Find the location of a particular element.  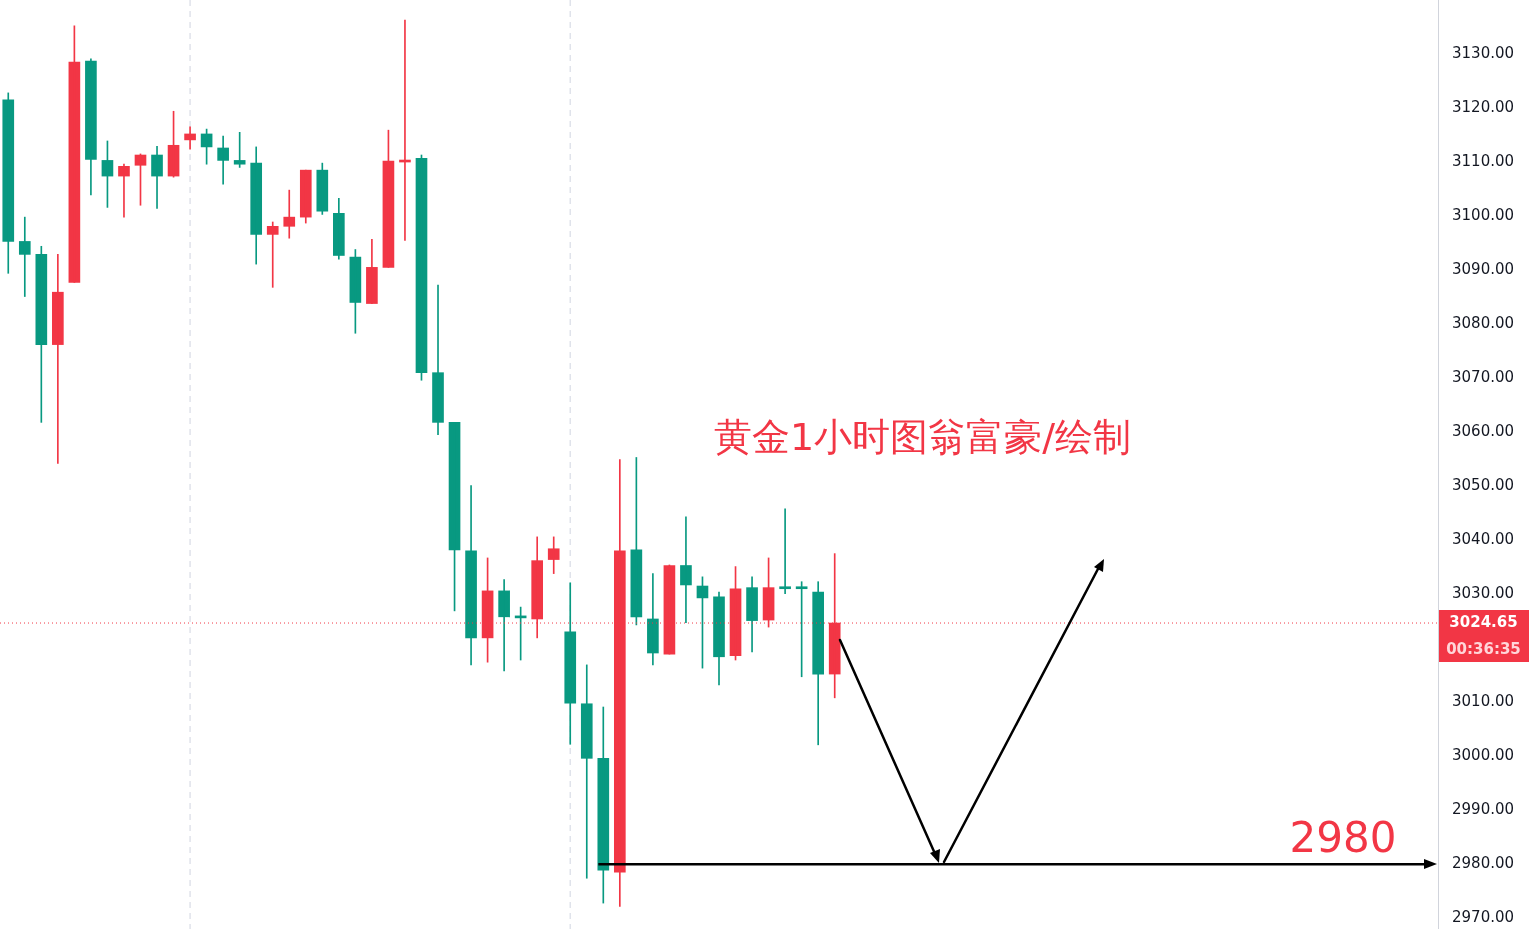

y-tick-label: 3030.00 is located at coordinates (1483, 593).